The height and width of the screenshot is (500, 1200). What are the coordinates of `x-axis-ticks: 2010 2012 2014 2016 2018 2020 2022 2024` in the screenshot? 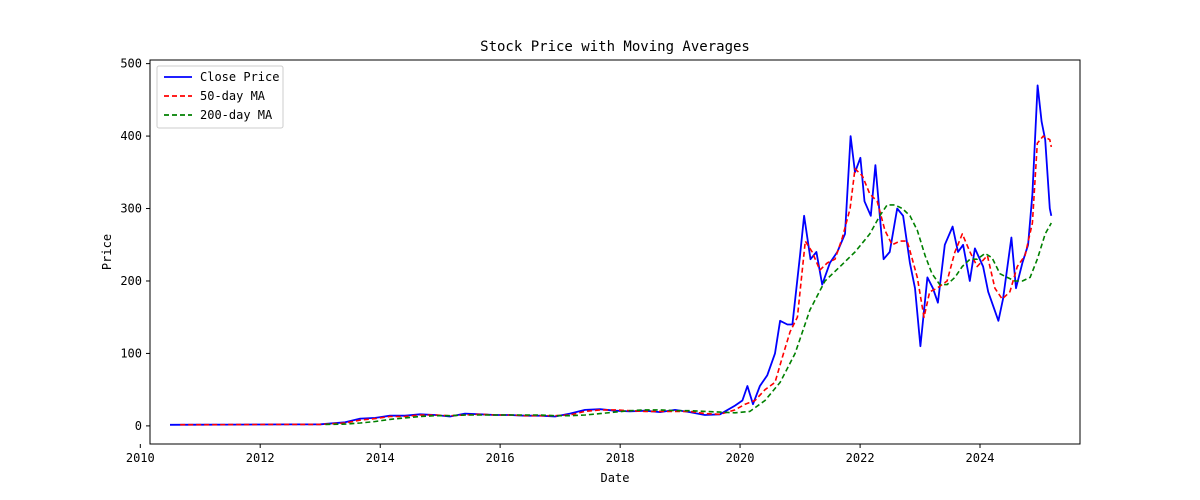 It's located at (560, 454).